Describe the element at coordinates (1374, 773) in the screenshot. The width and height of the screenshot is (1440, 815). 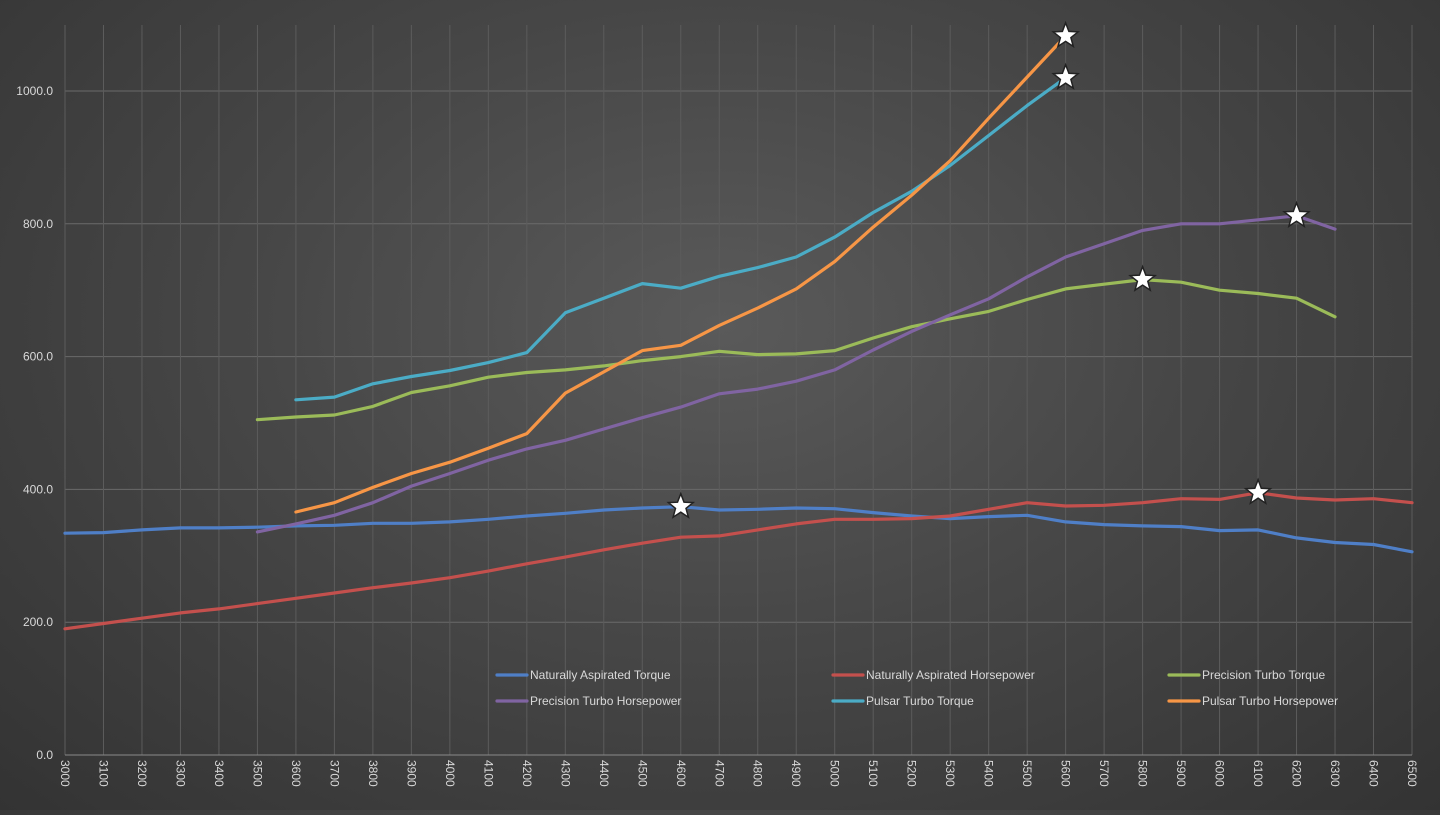
I see `x-tick-label: 6400` at that location.